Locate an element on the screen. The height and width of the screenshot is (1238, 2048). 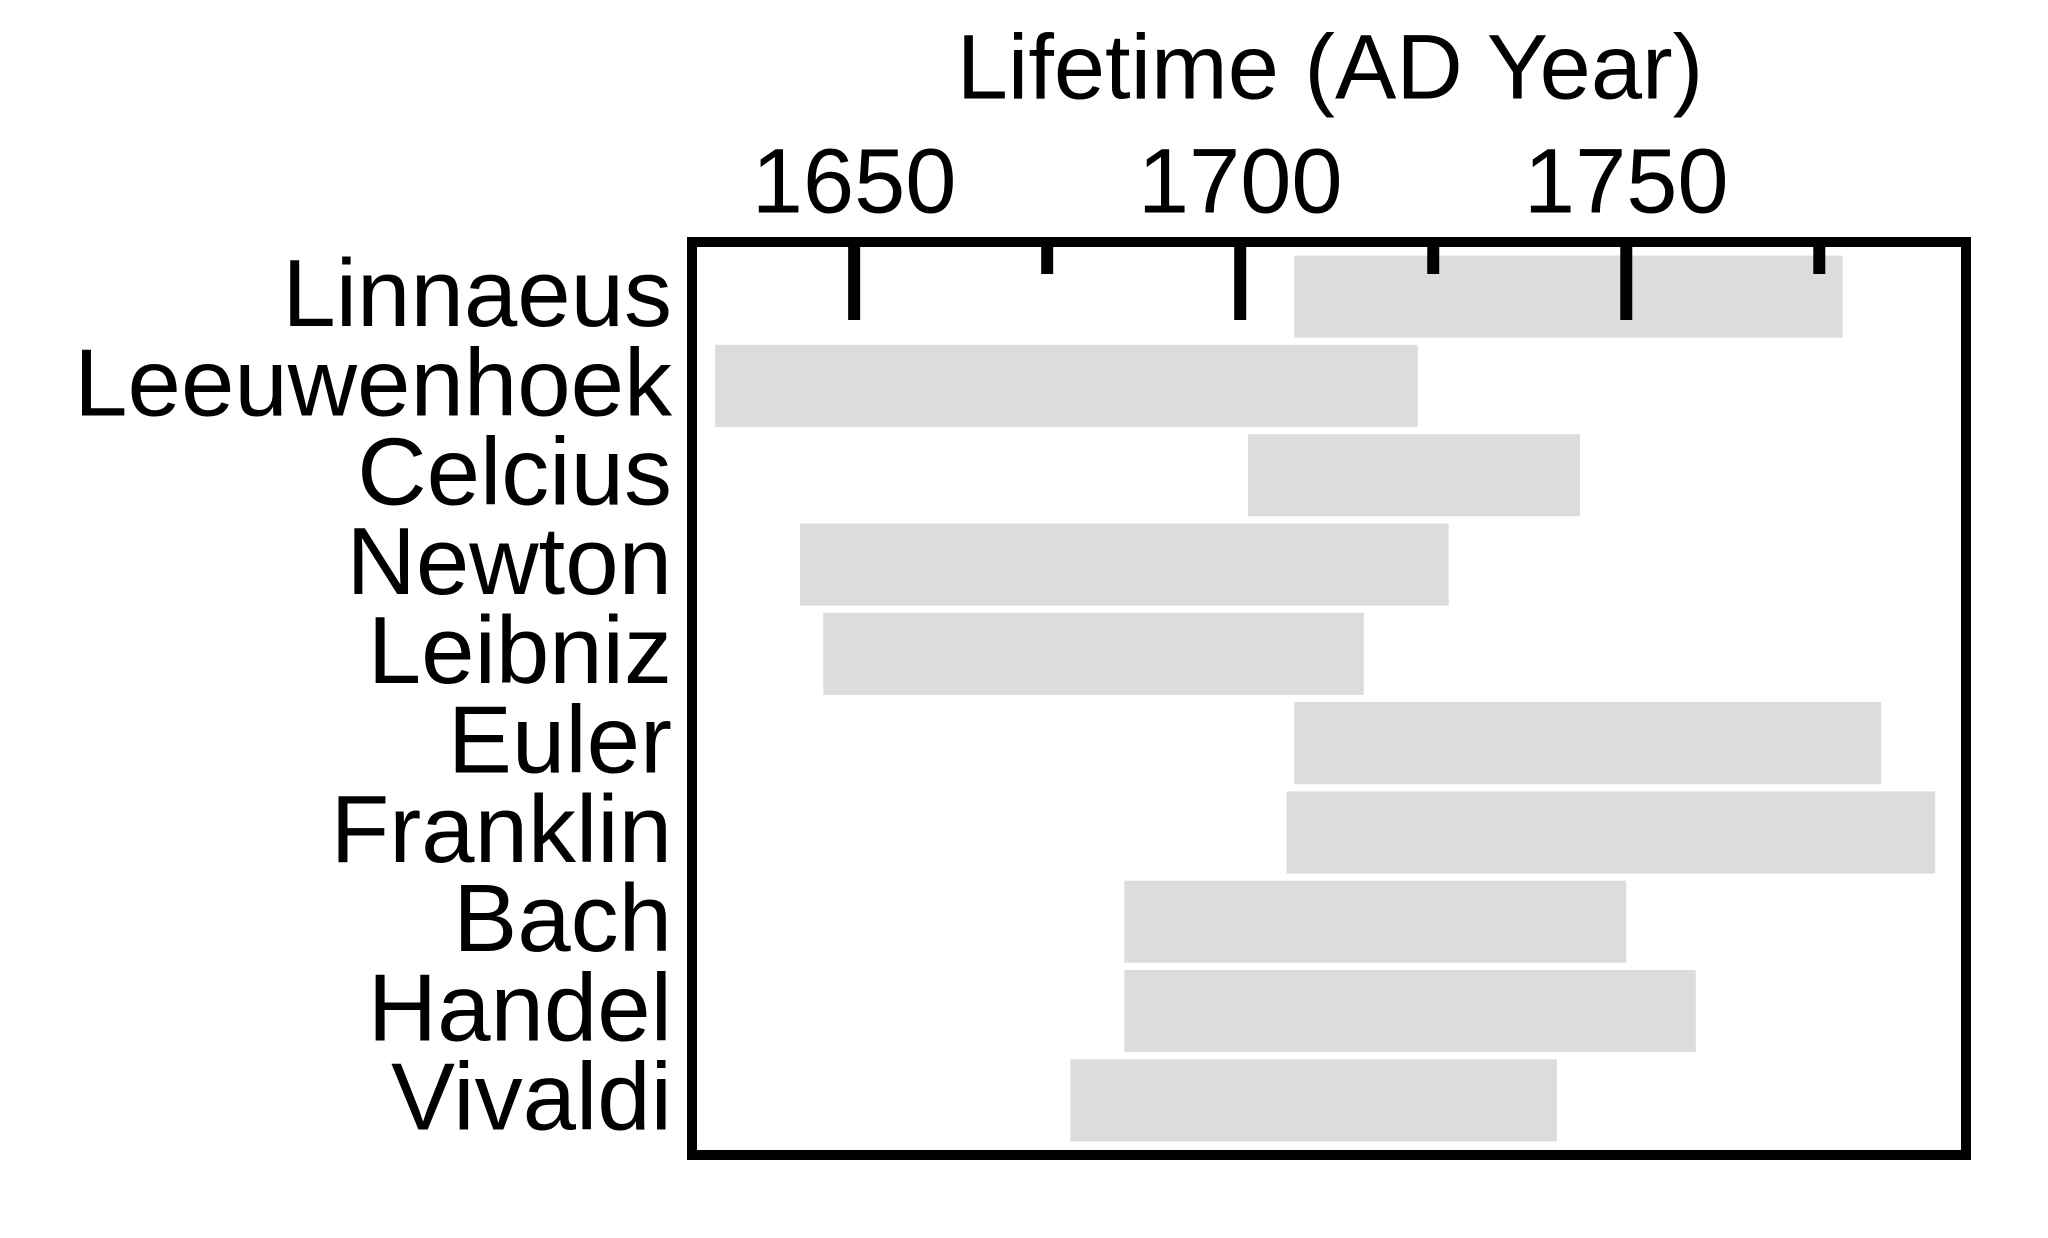
y-tick-label: Leeuwenhoek is located at coordinates (373, 382).